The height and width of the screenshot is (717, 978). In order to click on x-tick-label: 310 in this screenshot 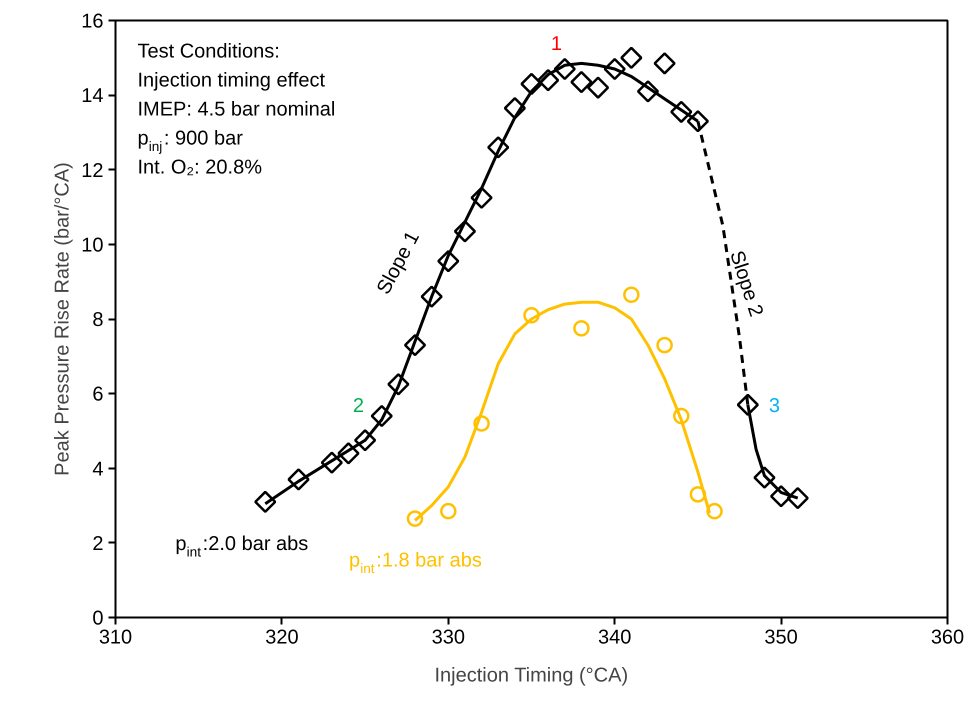, I will do `click(115, 637)`.